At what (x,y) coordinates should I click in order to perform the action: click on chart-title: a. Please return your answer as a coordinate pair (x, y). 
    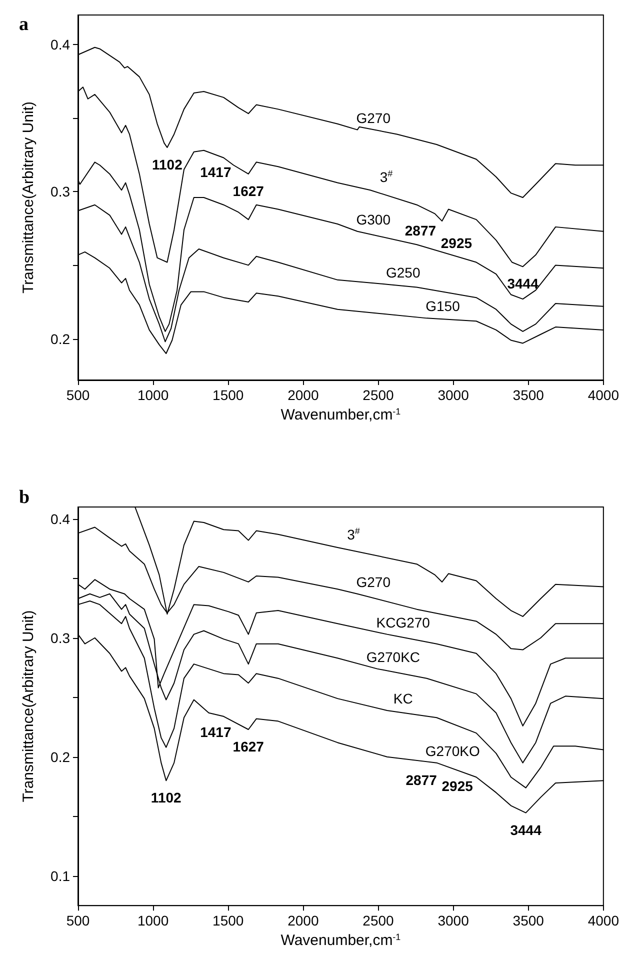
    Looking at the image, I should click on (24, 24).